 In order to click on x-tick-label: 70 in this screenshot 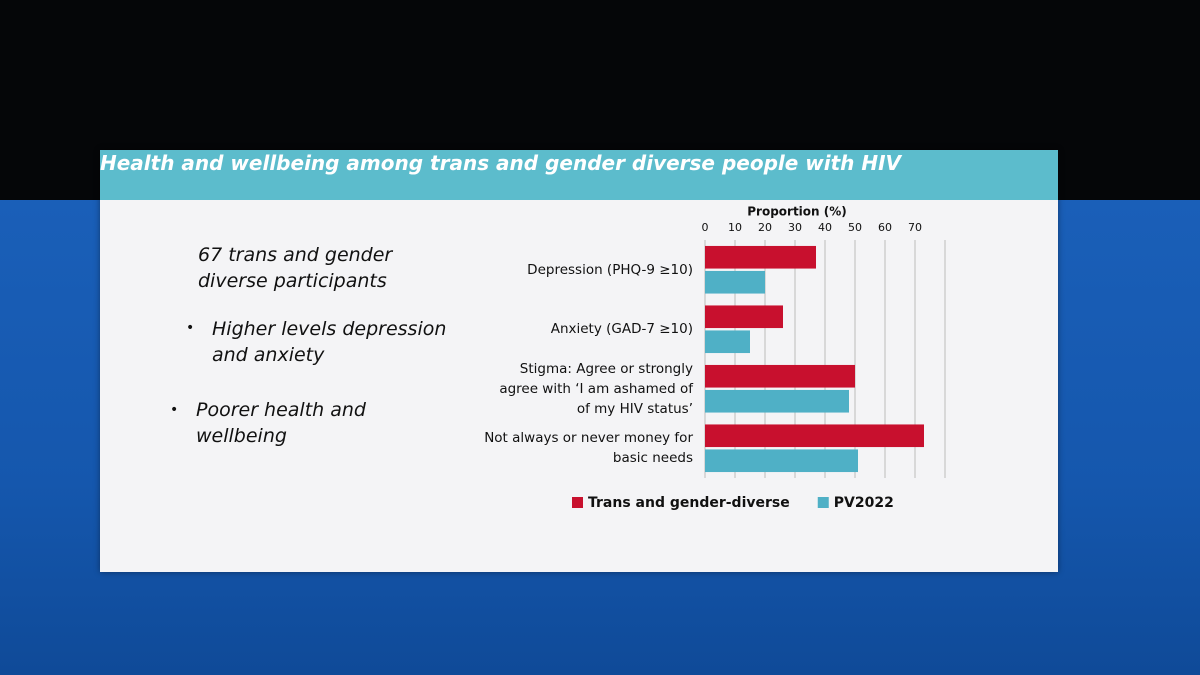, I will do `click(915, 227)`.